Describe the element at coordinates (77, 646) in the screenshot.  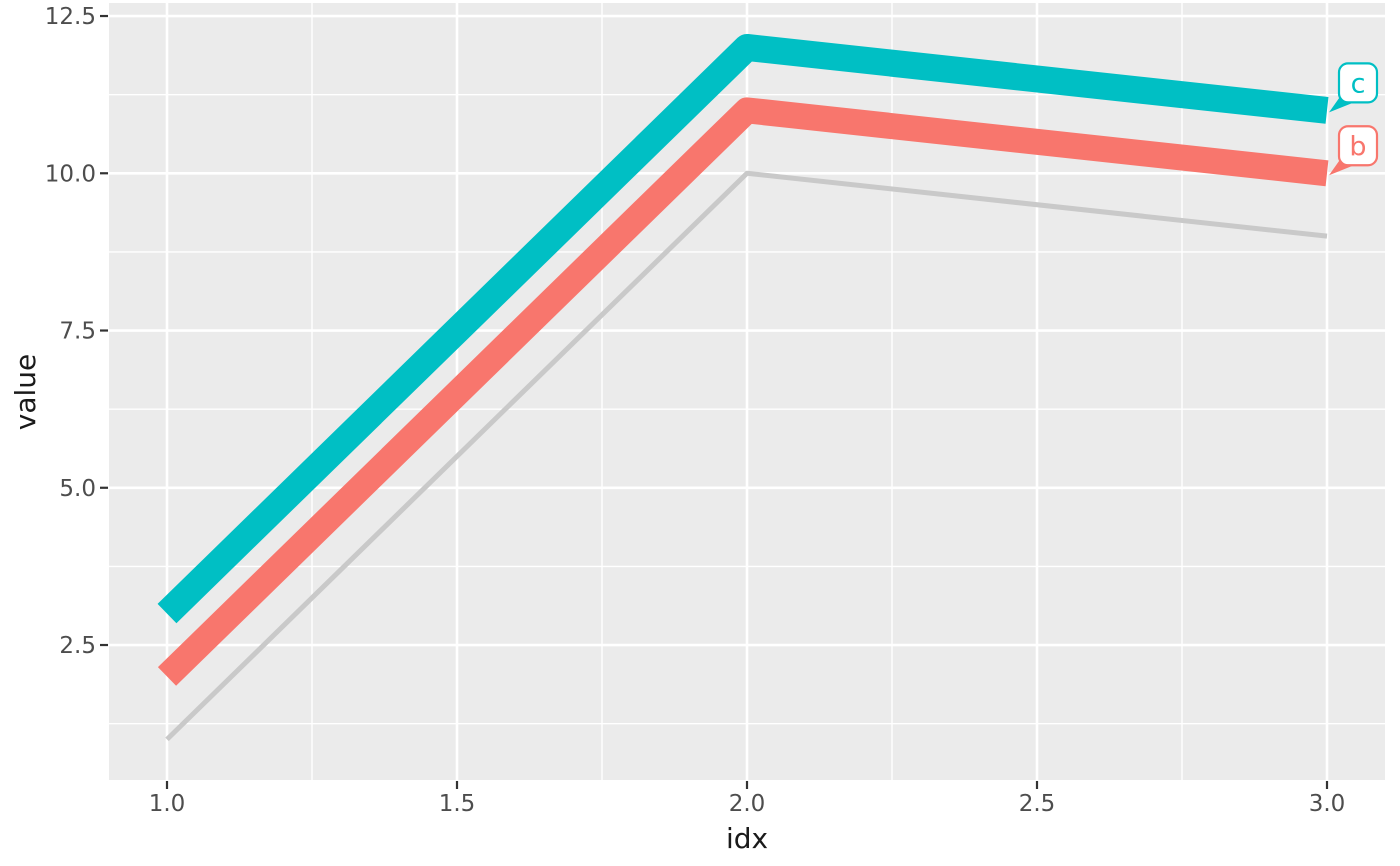
I see `y-tick-label: 2.5` at that location.